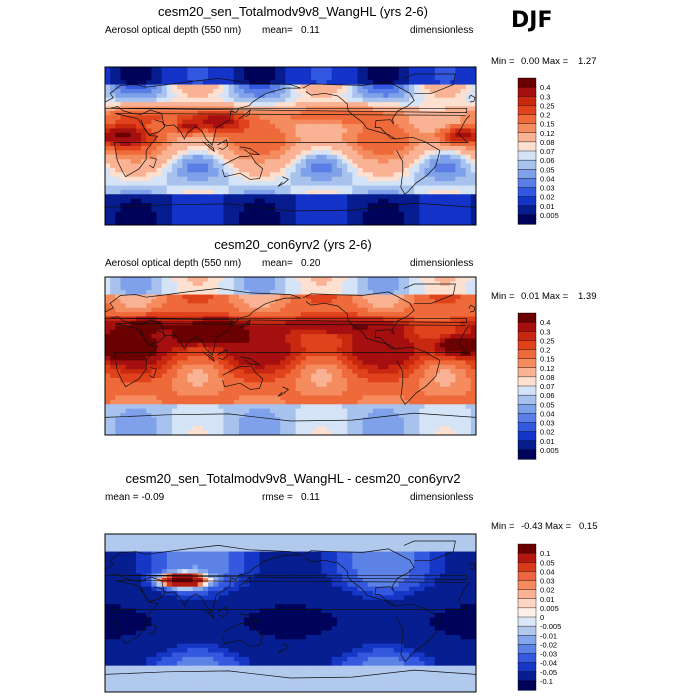 The image size is (700, 700). I want to click on panel-2-variable-label: Aerosol optical depth (550 nm), so click(173, 263).